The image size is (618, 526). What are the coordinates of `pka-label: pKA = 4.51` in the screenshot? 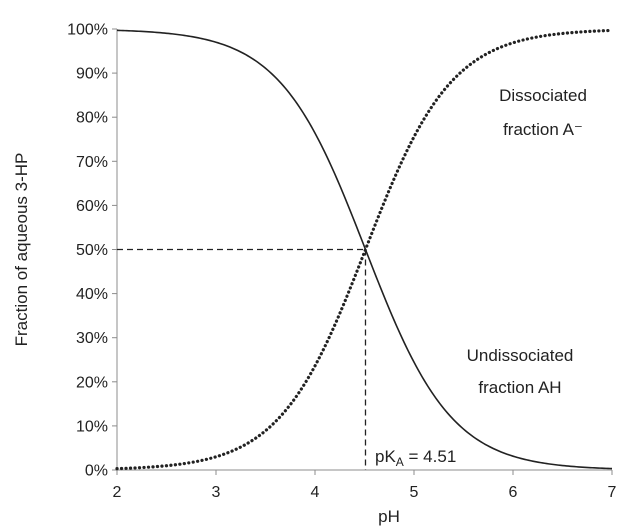 It's located at (415, 458).